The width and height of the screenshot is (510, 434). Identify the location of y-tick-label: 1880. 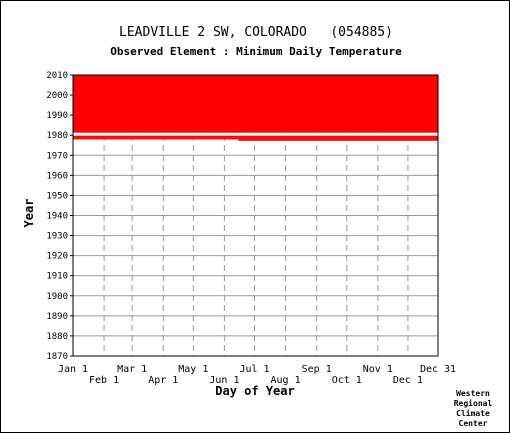
(57, 337).